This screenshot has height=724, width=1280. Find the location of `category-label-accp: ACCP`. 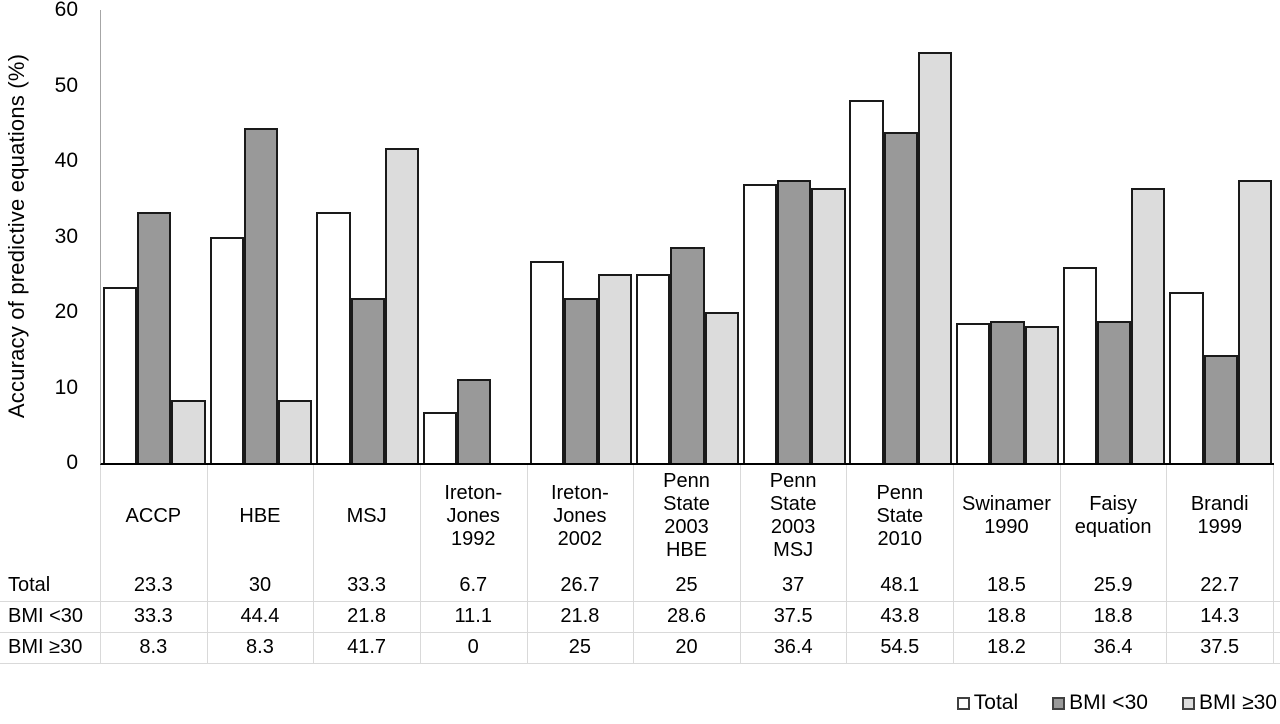

category-label-accp: ACCP is located at coordinates (153, 515).